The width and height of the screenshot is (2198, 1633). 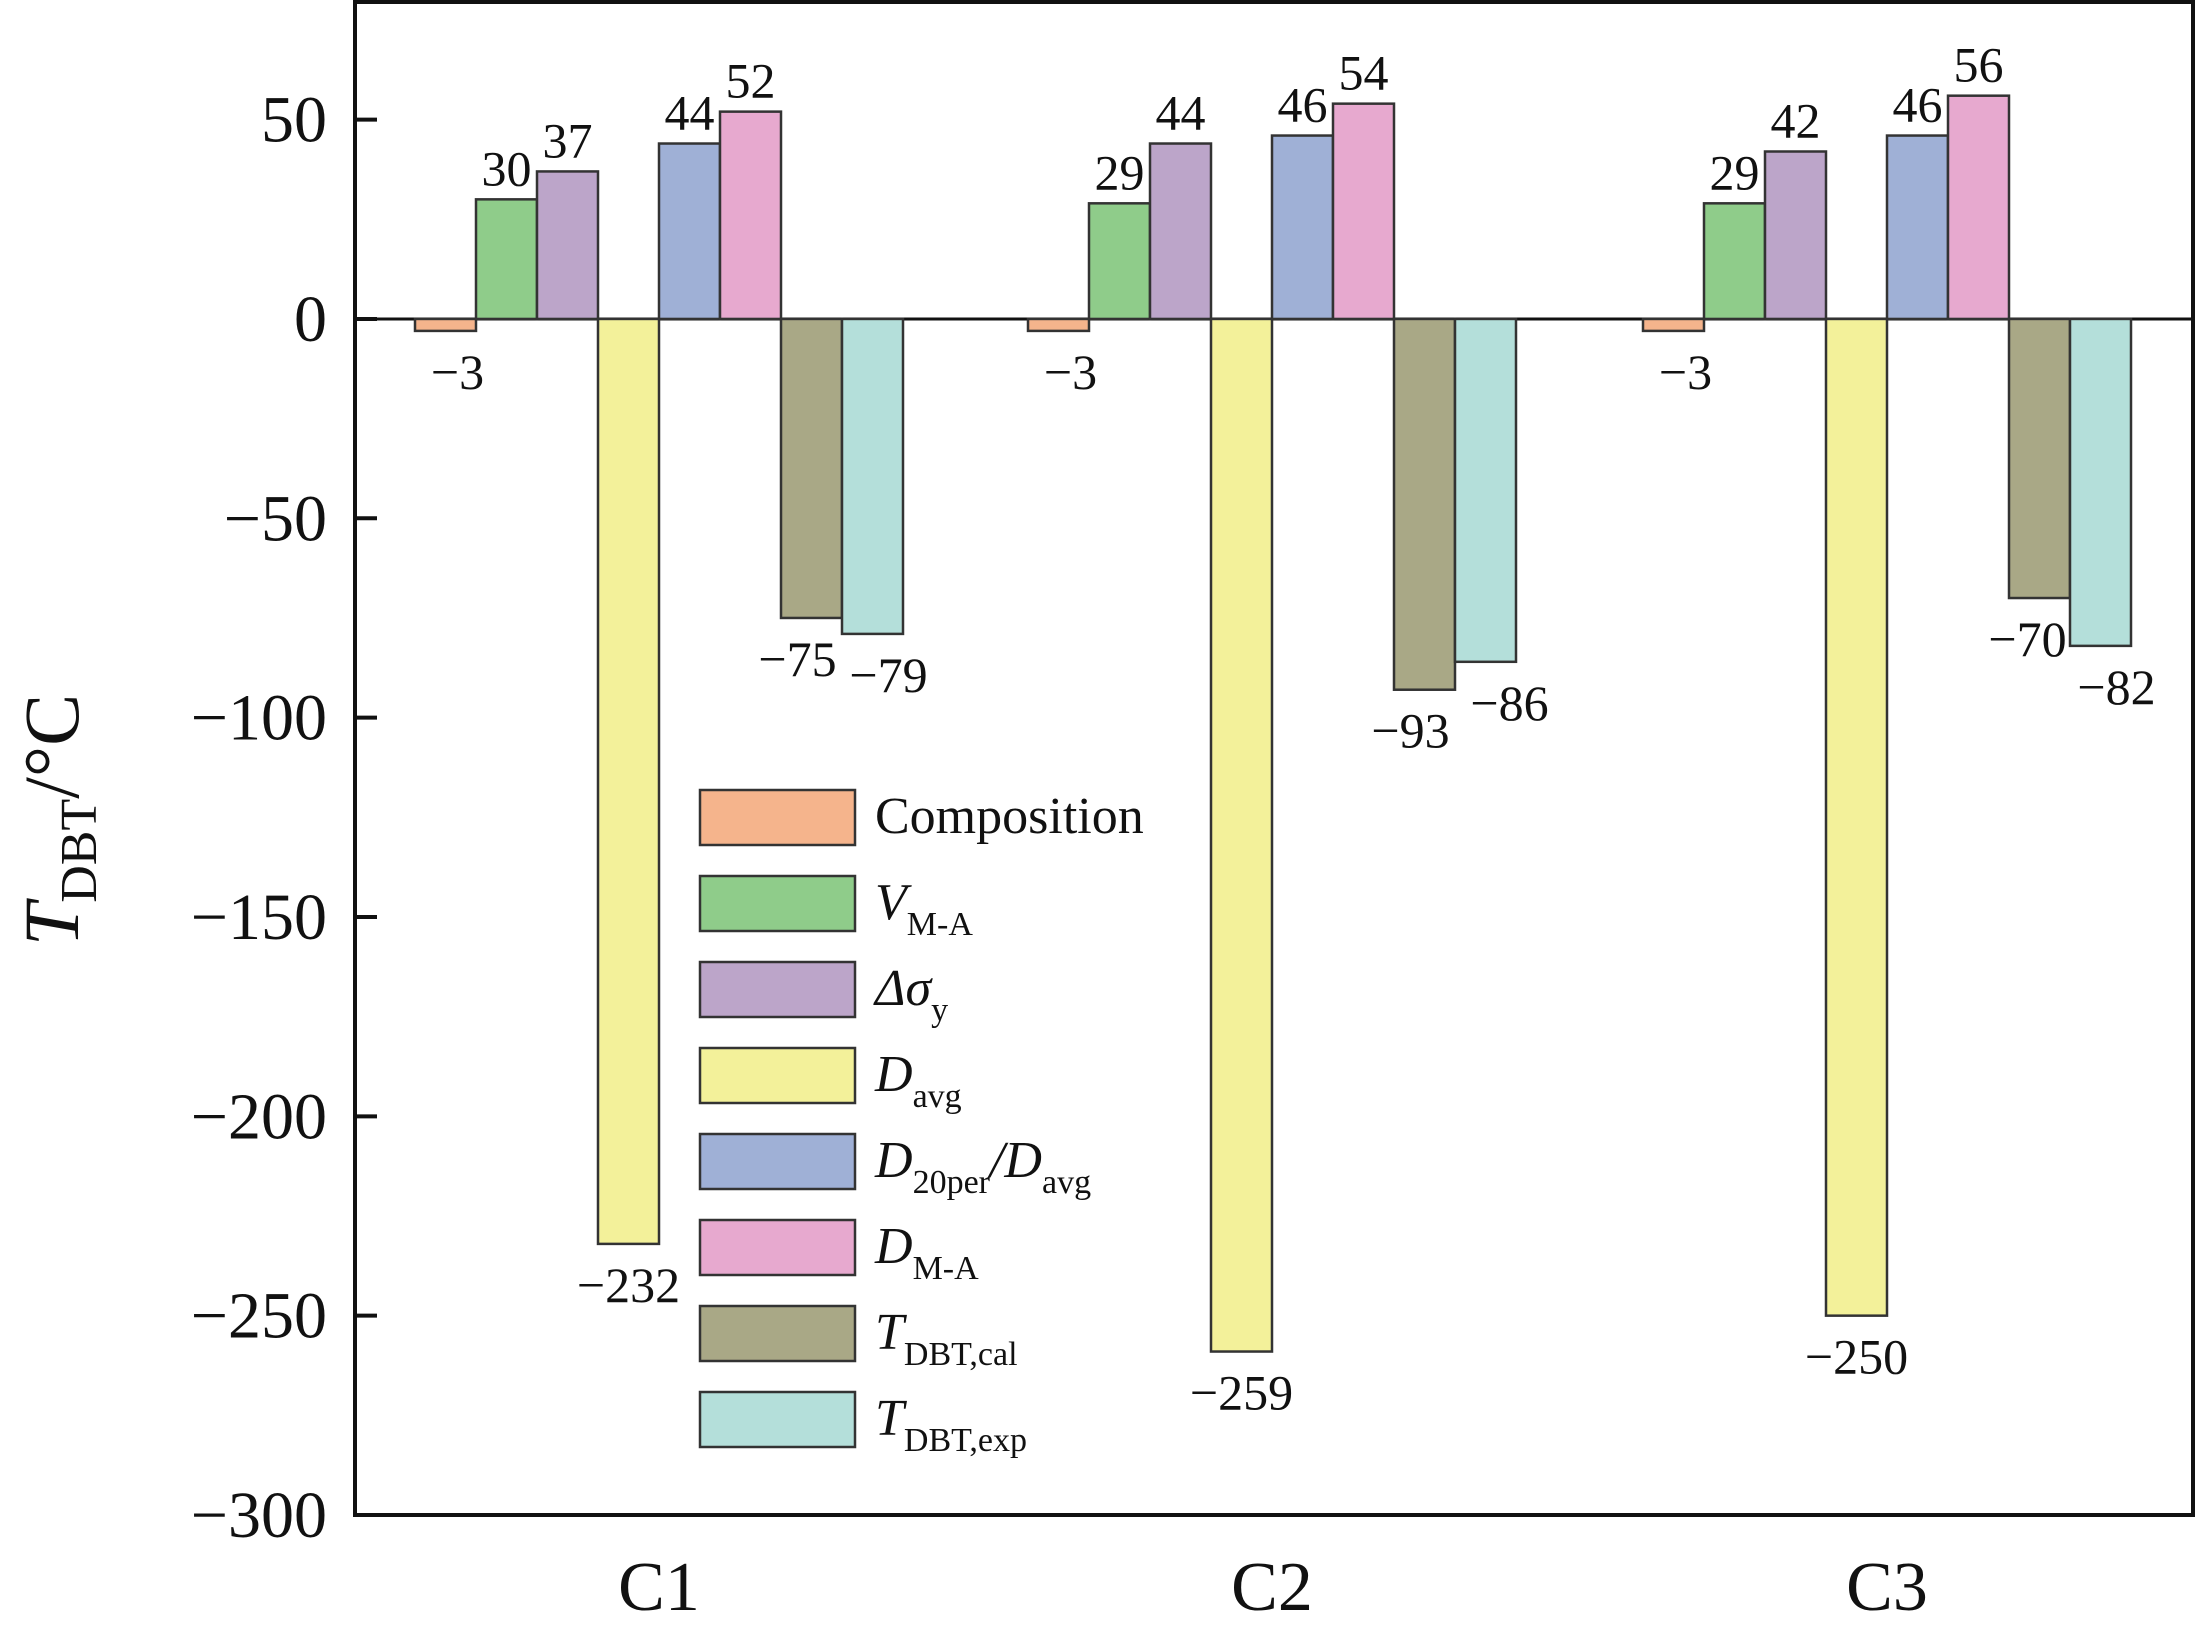 I want to click on y-tick-label: −250, so click(x=259, y=1316).